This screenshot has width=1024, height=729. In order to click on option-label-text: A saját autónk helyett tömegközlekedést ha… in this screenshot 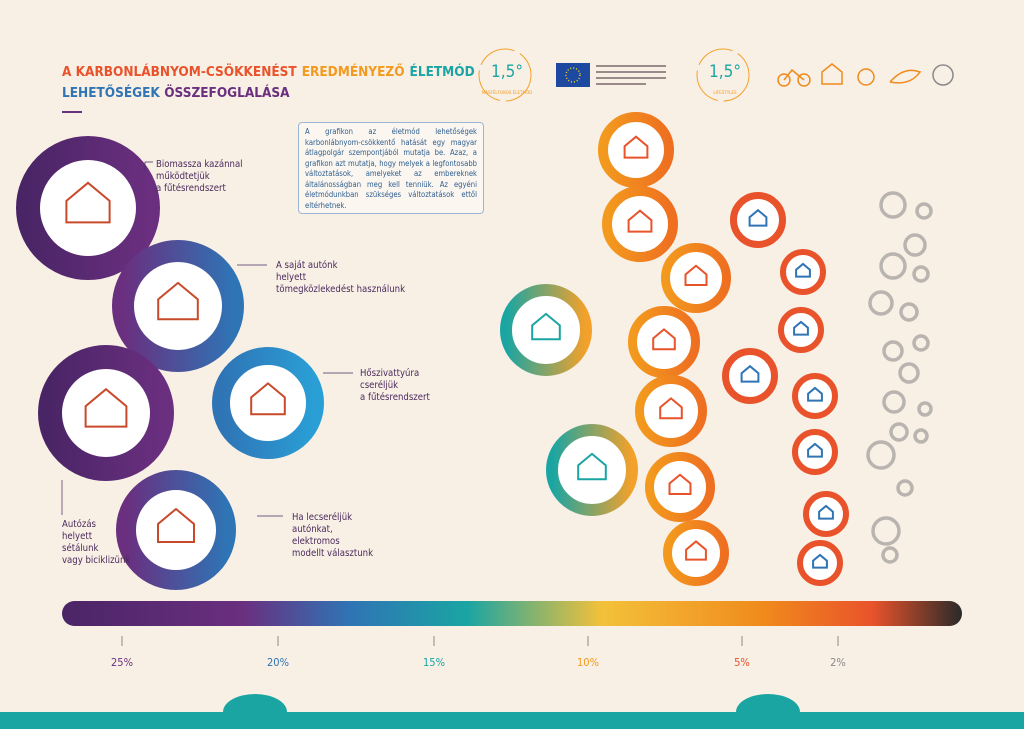, I will do `click(340, 277)`.